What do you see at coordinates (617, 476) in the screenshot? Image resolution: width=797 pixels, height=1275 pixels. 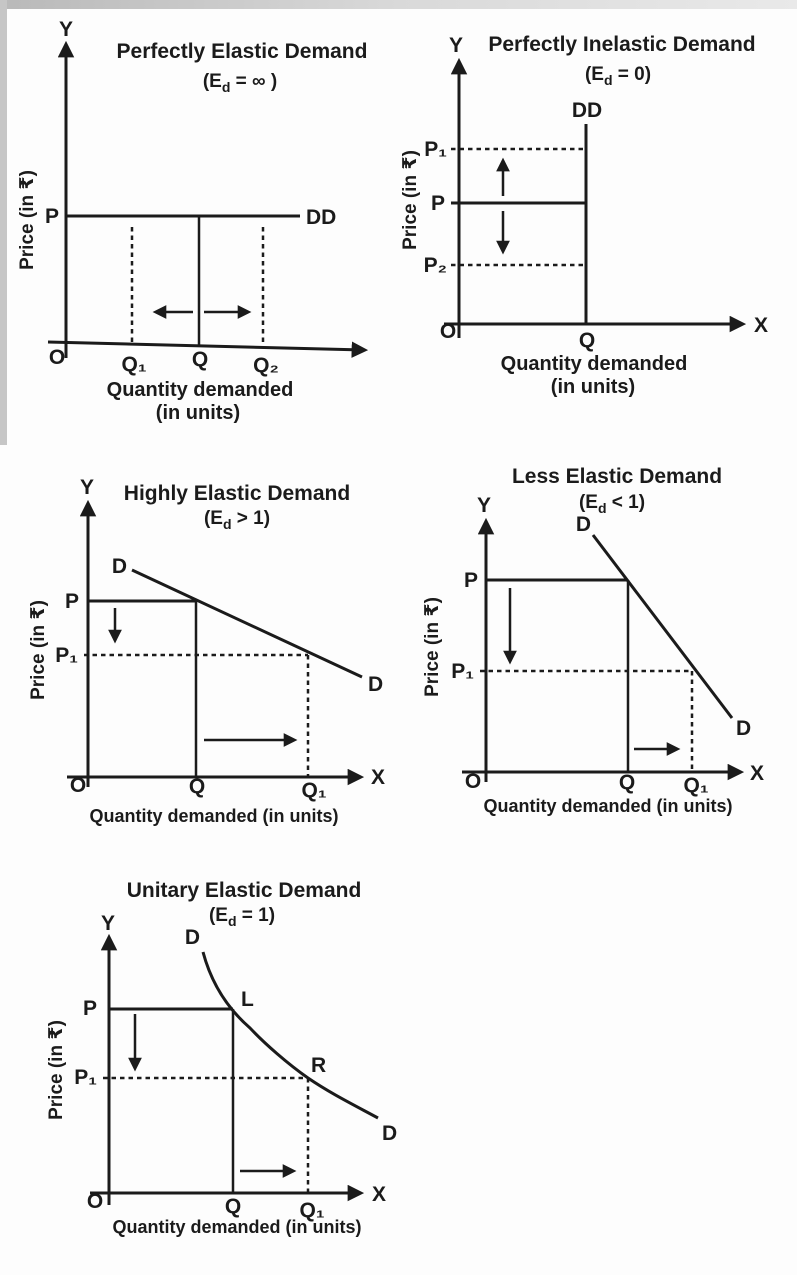 I see `diagram-title: Less Elastic Demand` at bounding box center [617, 476].